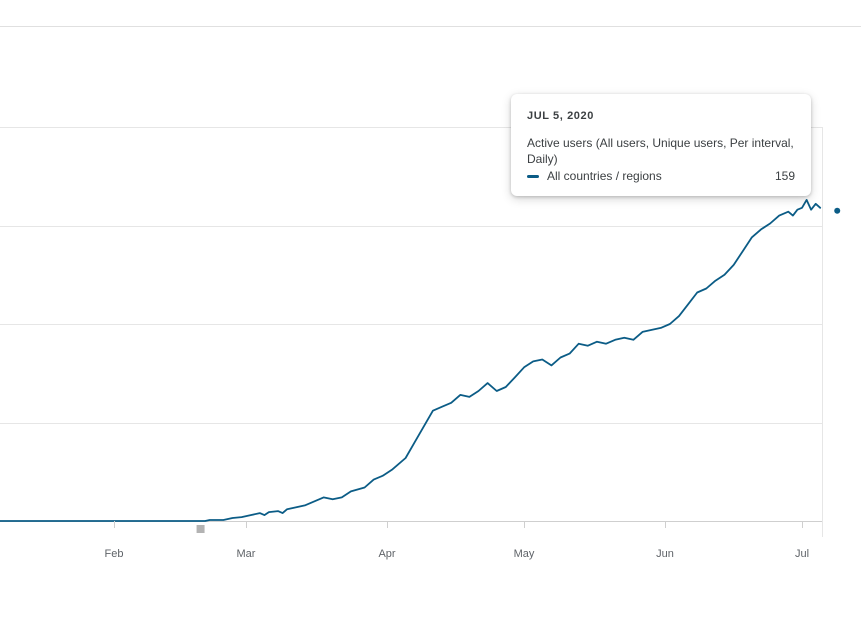 This screenshot has height=618, width=861. Describe the element at coordinates (524, 554) in the screenshot. I see `x-tick-label: May` at that location.